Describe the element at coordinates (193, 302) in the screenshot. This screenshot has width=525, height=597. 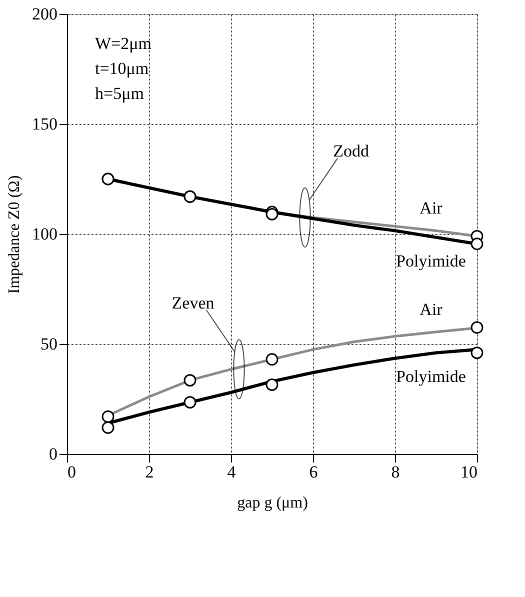
I see `annotation: Zeven` at that location.